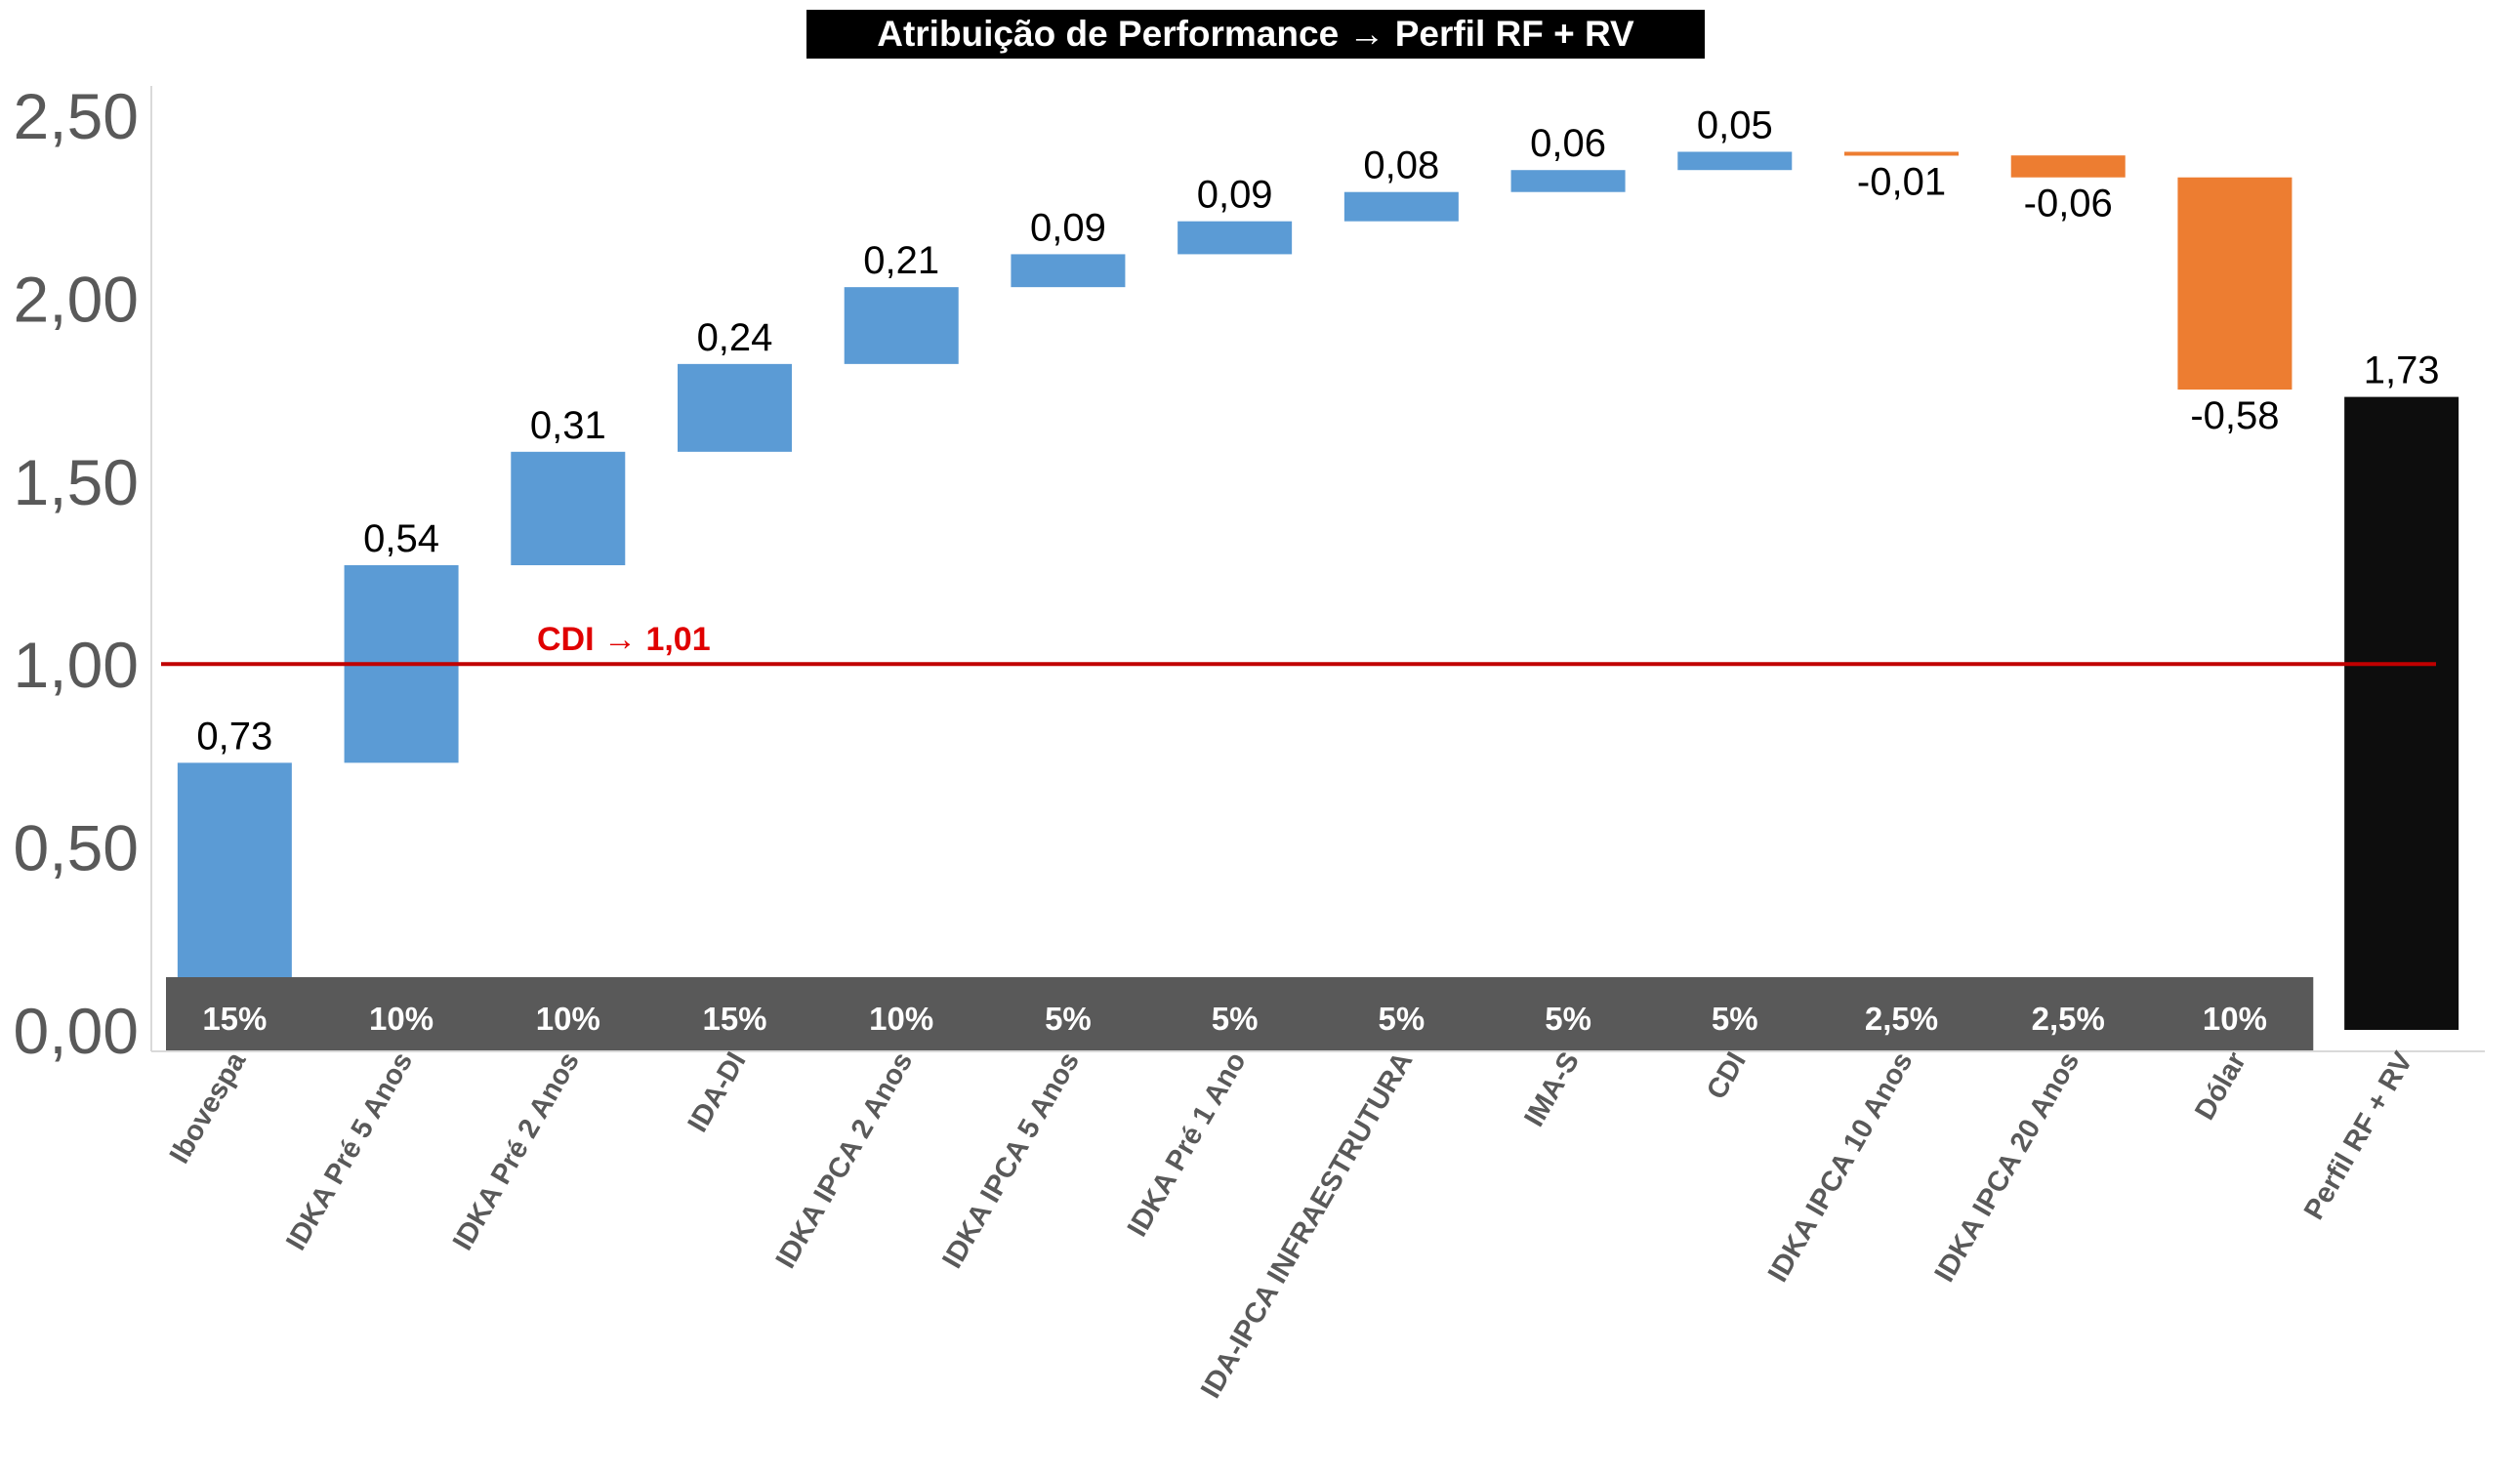  I want to click on y-tick-label-5: 2,50, so click(76, 116).